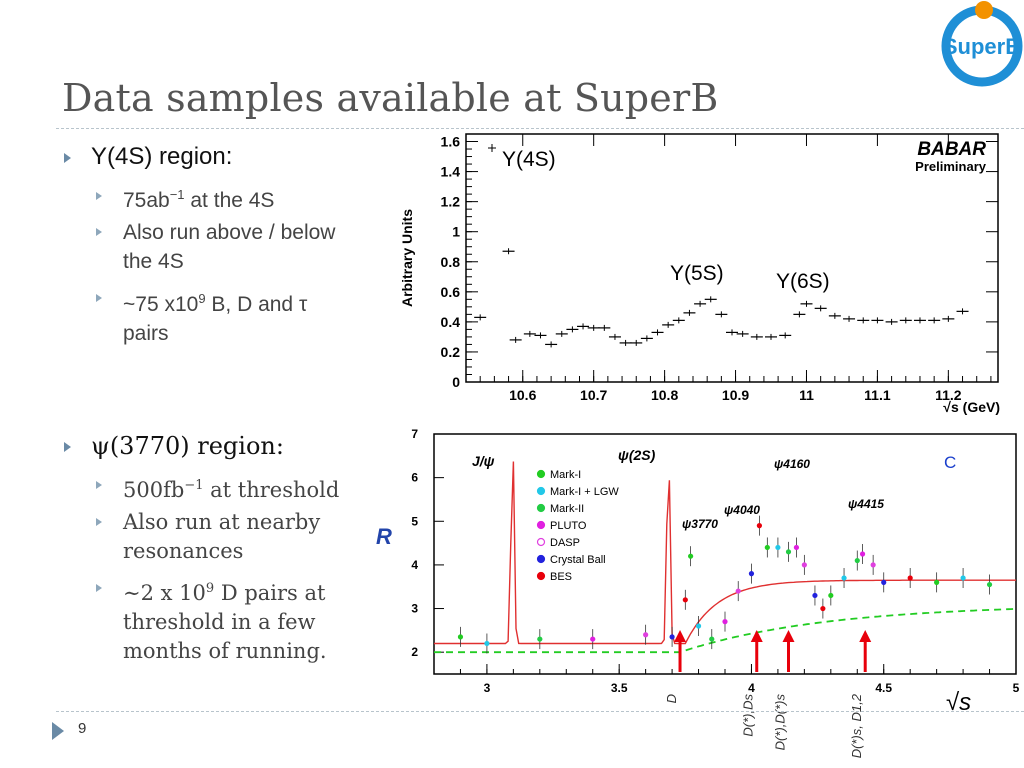  What do you see at coordinates (414, 478) in the screenshot?
I see `y-tick-label: 6` at bounding box center [414, 478].